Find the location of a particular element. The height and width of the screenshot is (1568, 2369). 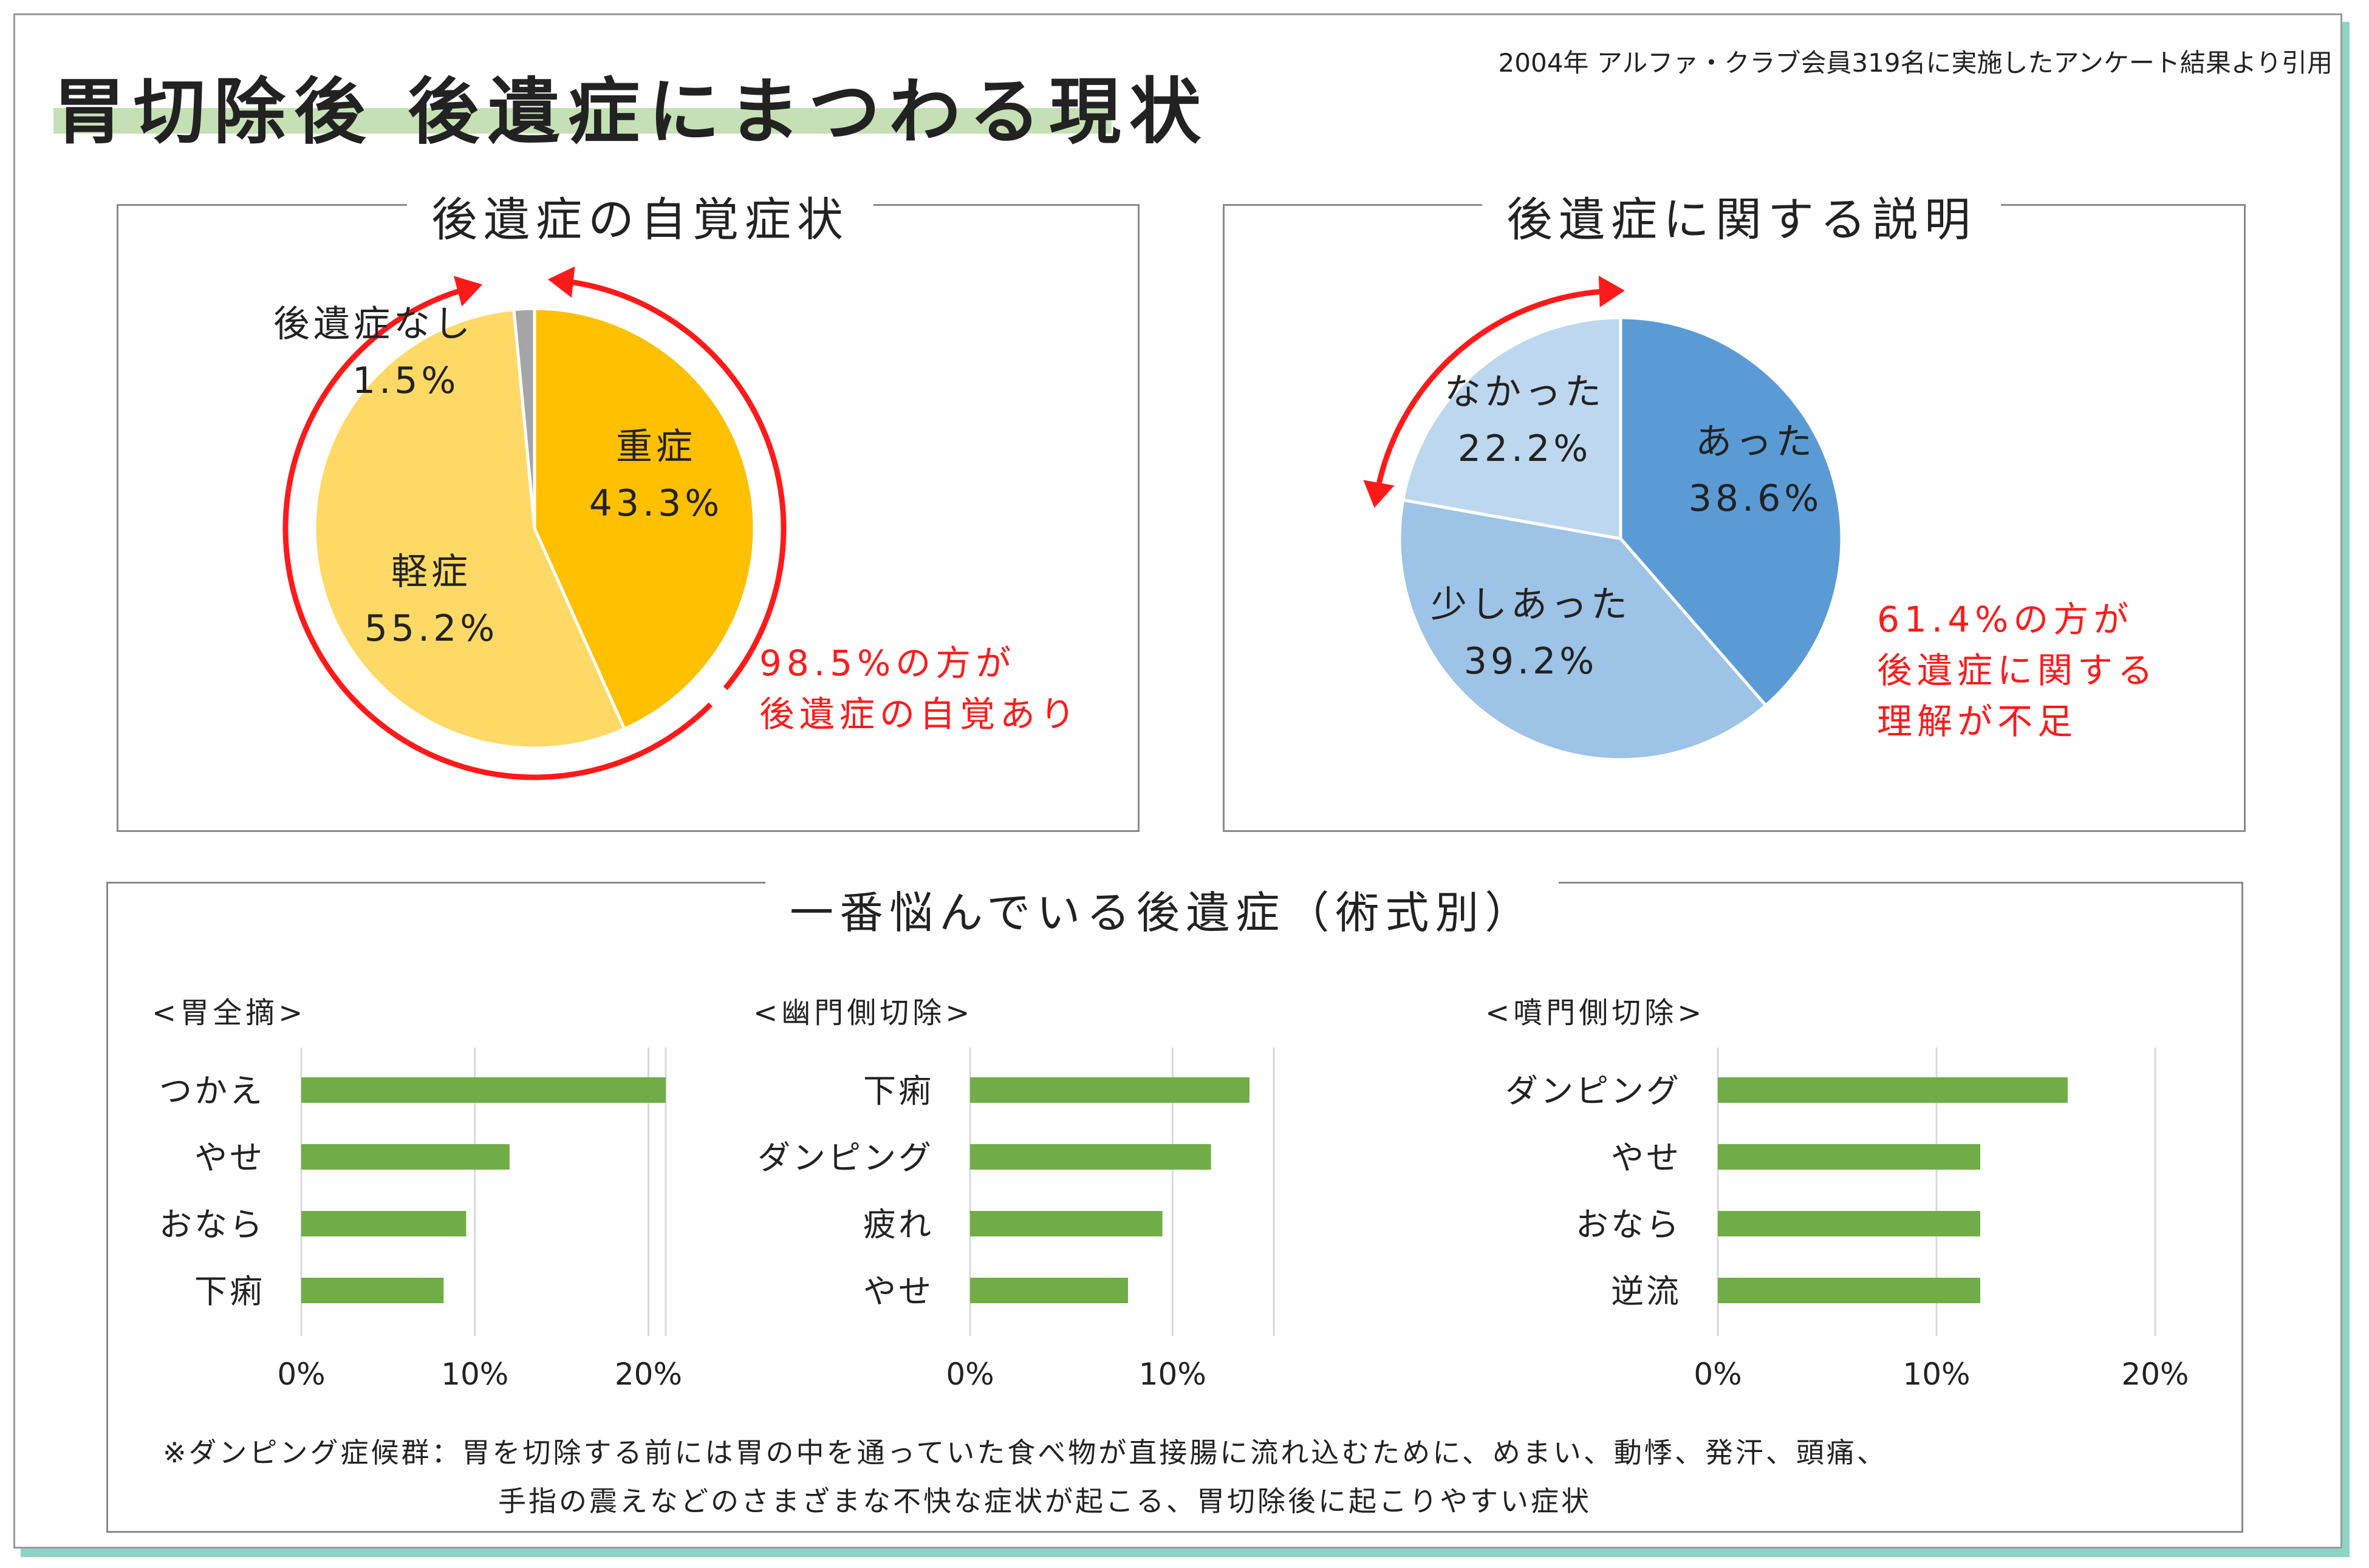

pie1-arc-right-arrowhead is located at coordinates (561, 282).